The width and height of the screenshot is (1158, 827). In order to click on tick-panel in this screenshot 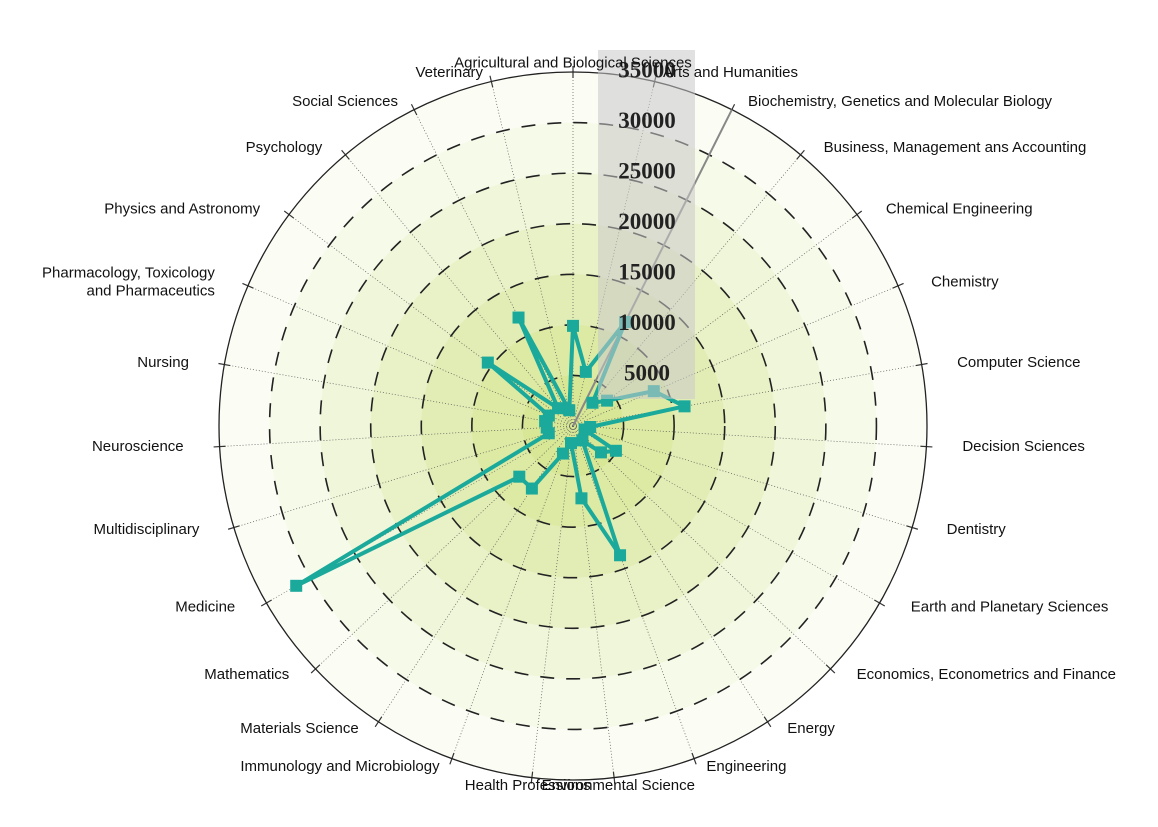, I will do `click(646, 224)`.